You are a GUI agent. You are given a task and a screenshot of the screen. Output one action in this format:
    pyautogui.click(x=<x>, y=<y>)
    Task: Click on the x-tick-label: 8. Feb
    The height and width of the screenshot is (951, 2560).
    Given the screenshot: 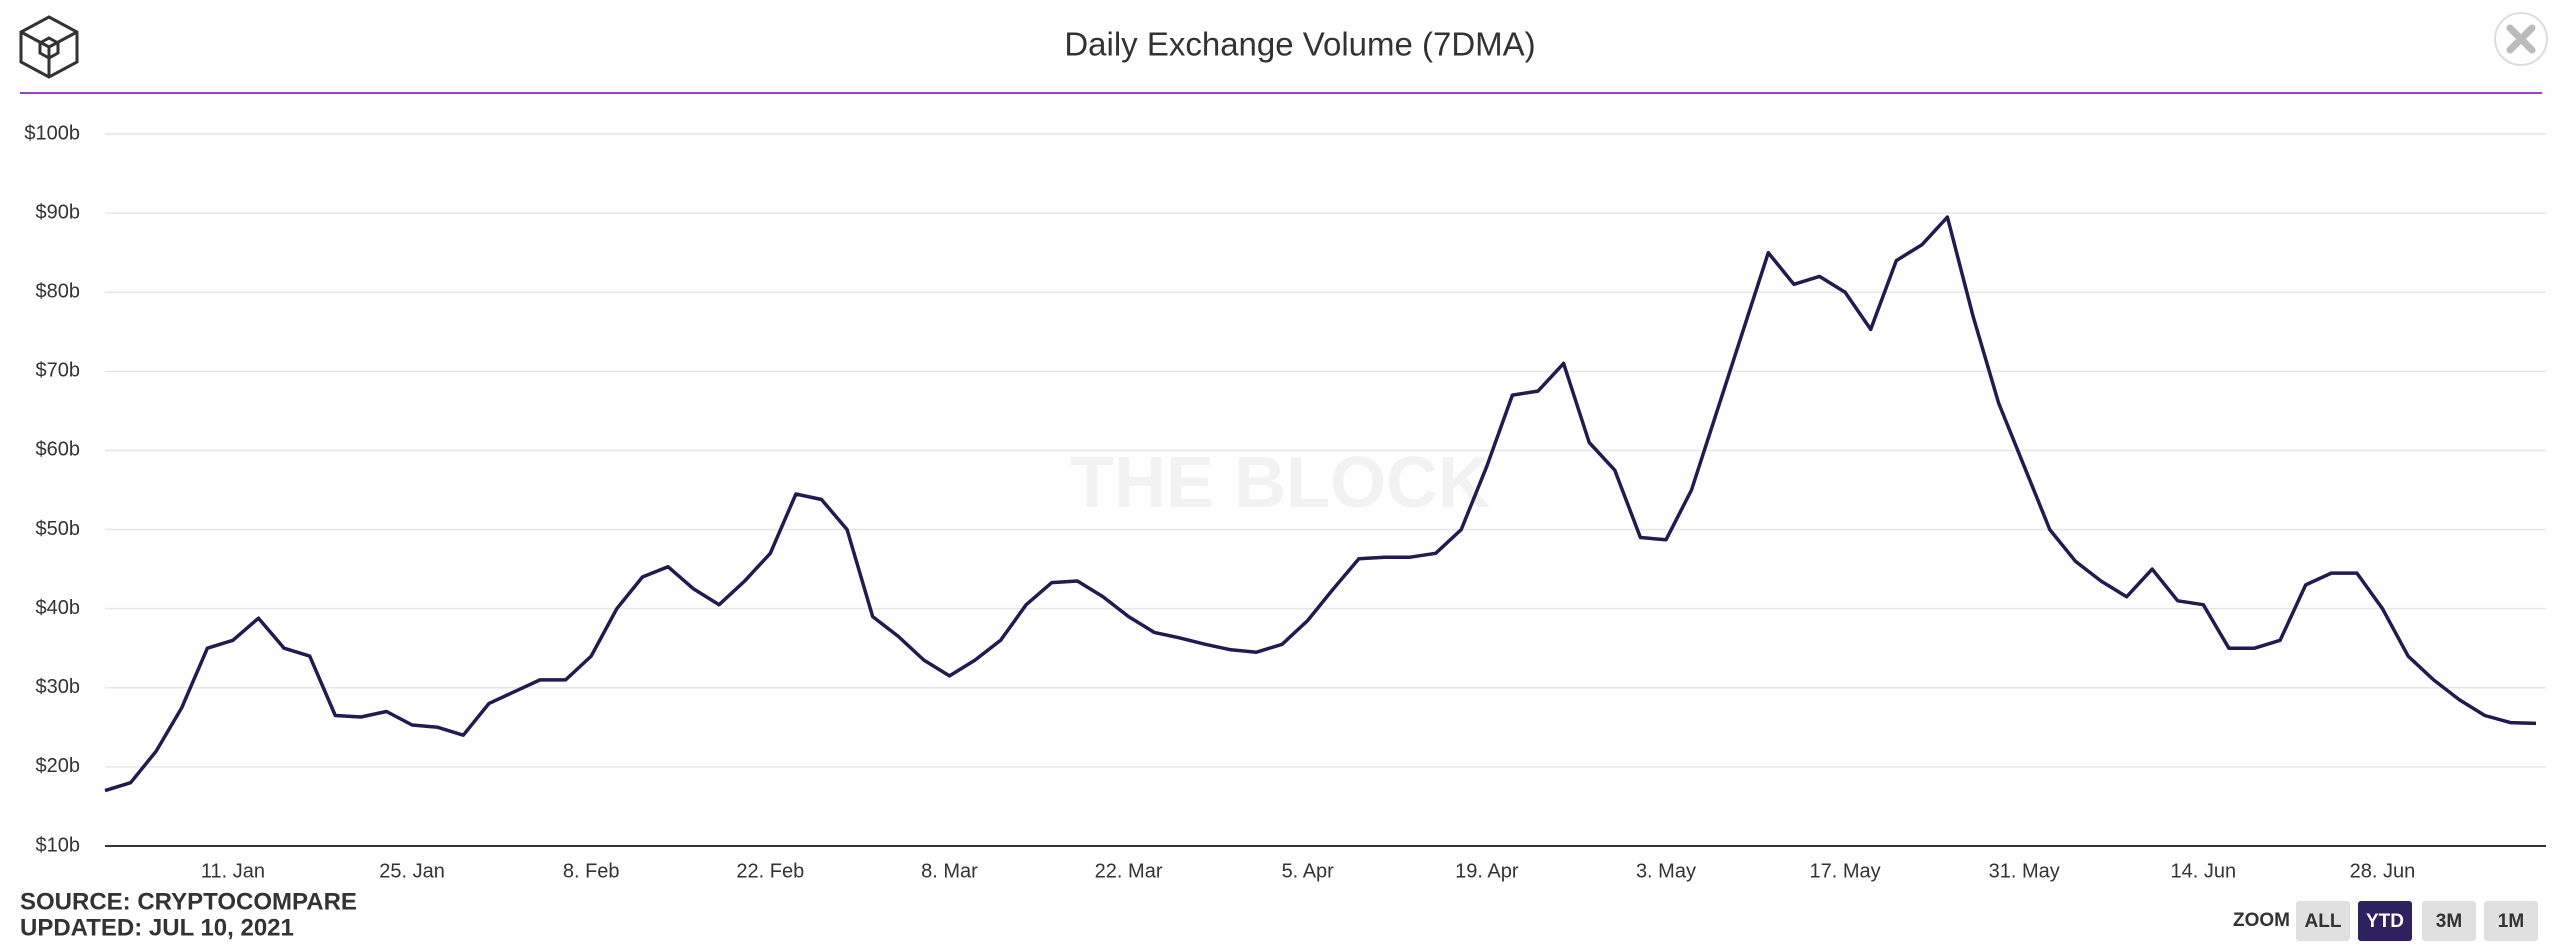 What is the action you would take?
    pyautogui.click(x=591, y=871)
    